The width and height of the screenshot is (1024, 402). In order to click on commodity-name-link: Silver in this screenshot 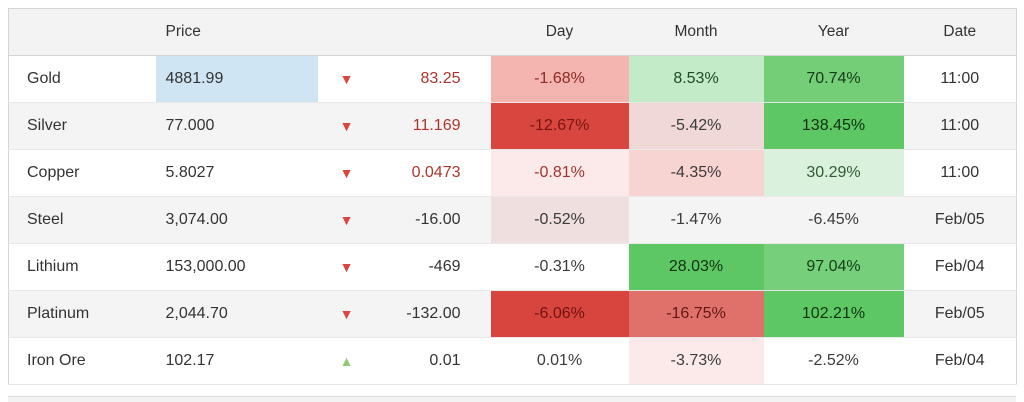, I will do `click(82, 126)`.